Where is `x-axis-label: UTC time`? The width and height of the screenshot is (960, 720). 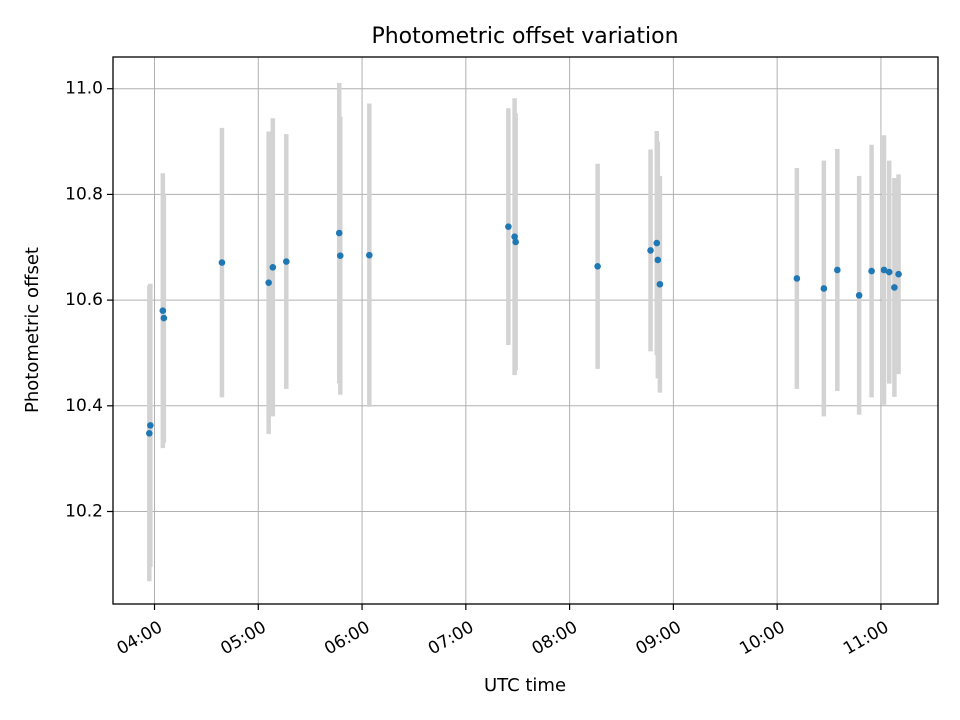 x-axis-label: UTC time is located at coordinates (525, 685).